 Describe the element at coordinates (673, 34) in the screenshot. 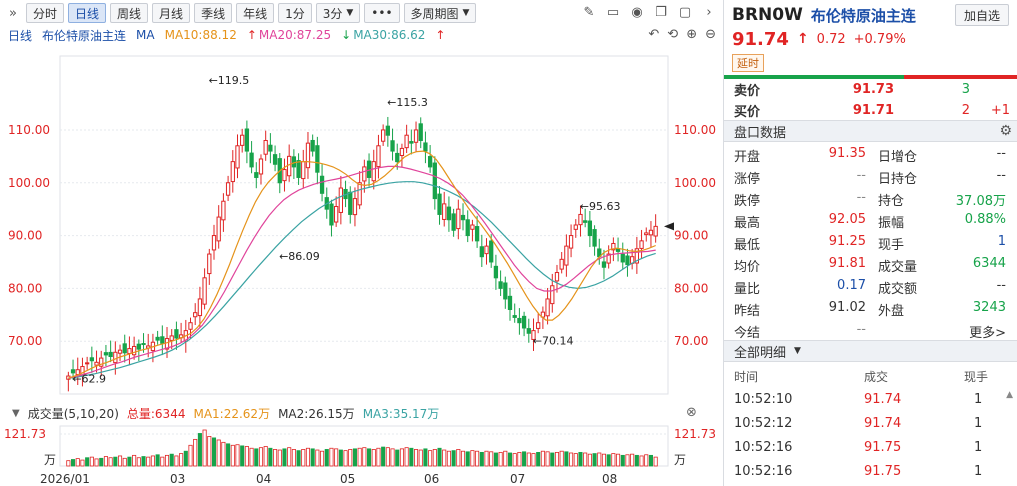

I see `reset-icon: ⟲` at that location.